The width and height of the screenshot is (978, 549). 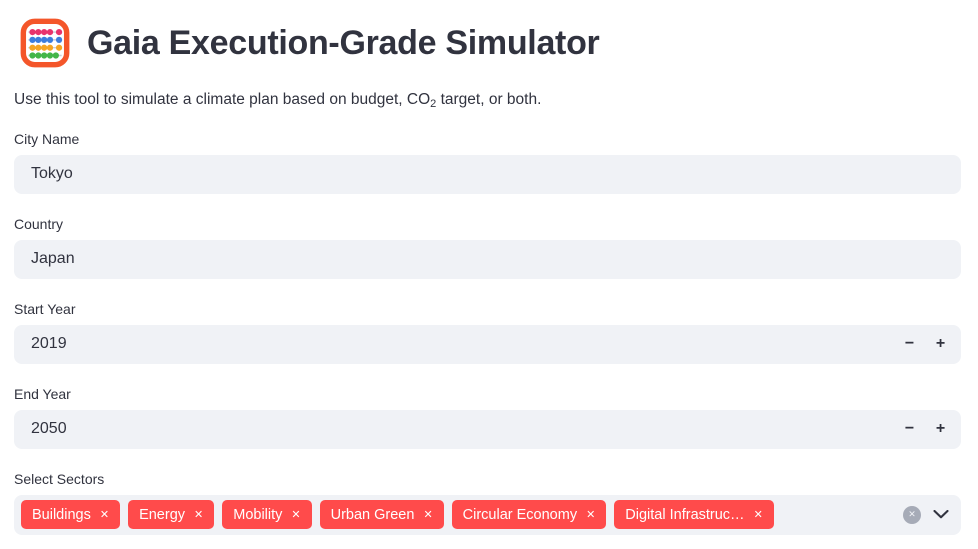 I want to click on sector-tag-circular-economy: Circular Economy ✕, so click(x=529, y=515).